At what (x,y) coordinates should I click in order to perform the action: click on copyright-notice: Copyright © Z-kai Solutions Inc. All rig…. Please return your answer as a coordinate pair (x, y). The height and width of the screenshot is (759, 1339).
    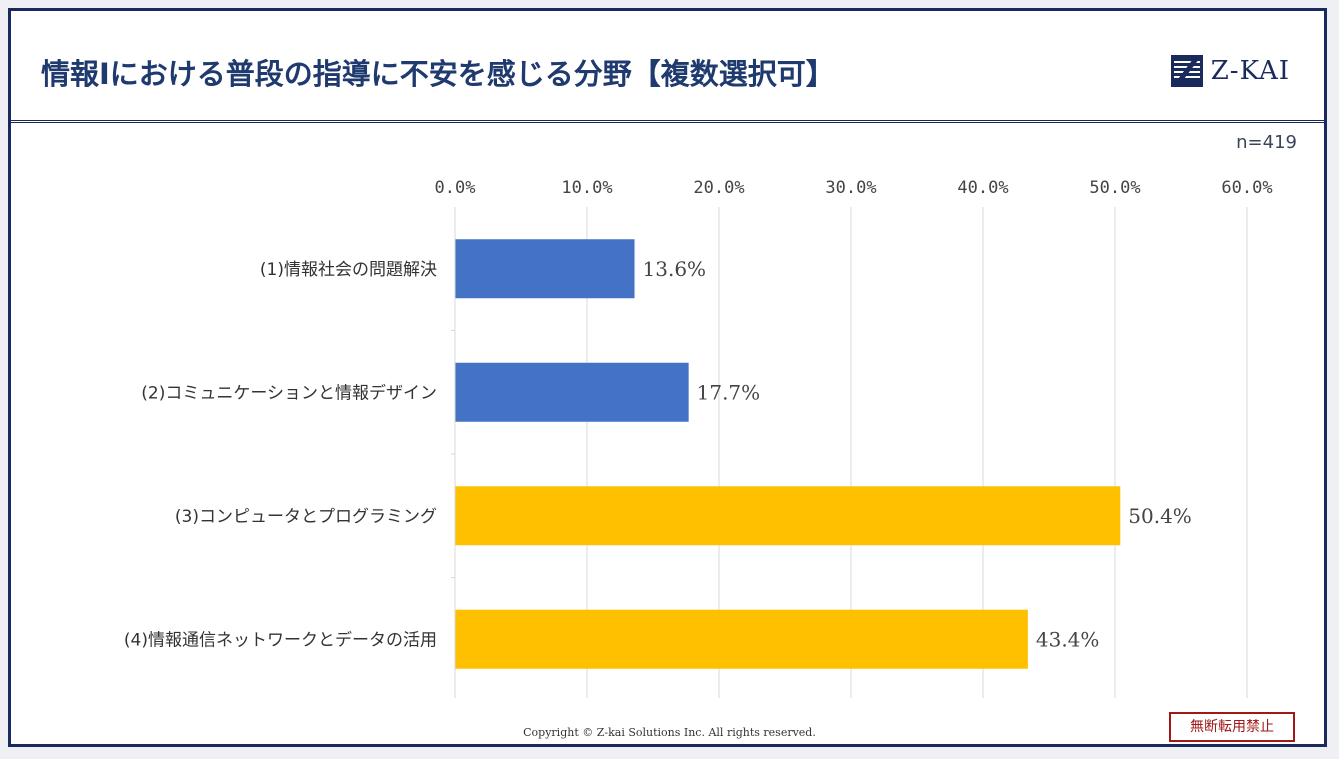
    Looking at the image, I should click on (669, 732).